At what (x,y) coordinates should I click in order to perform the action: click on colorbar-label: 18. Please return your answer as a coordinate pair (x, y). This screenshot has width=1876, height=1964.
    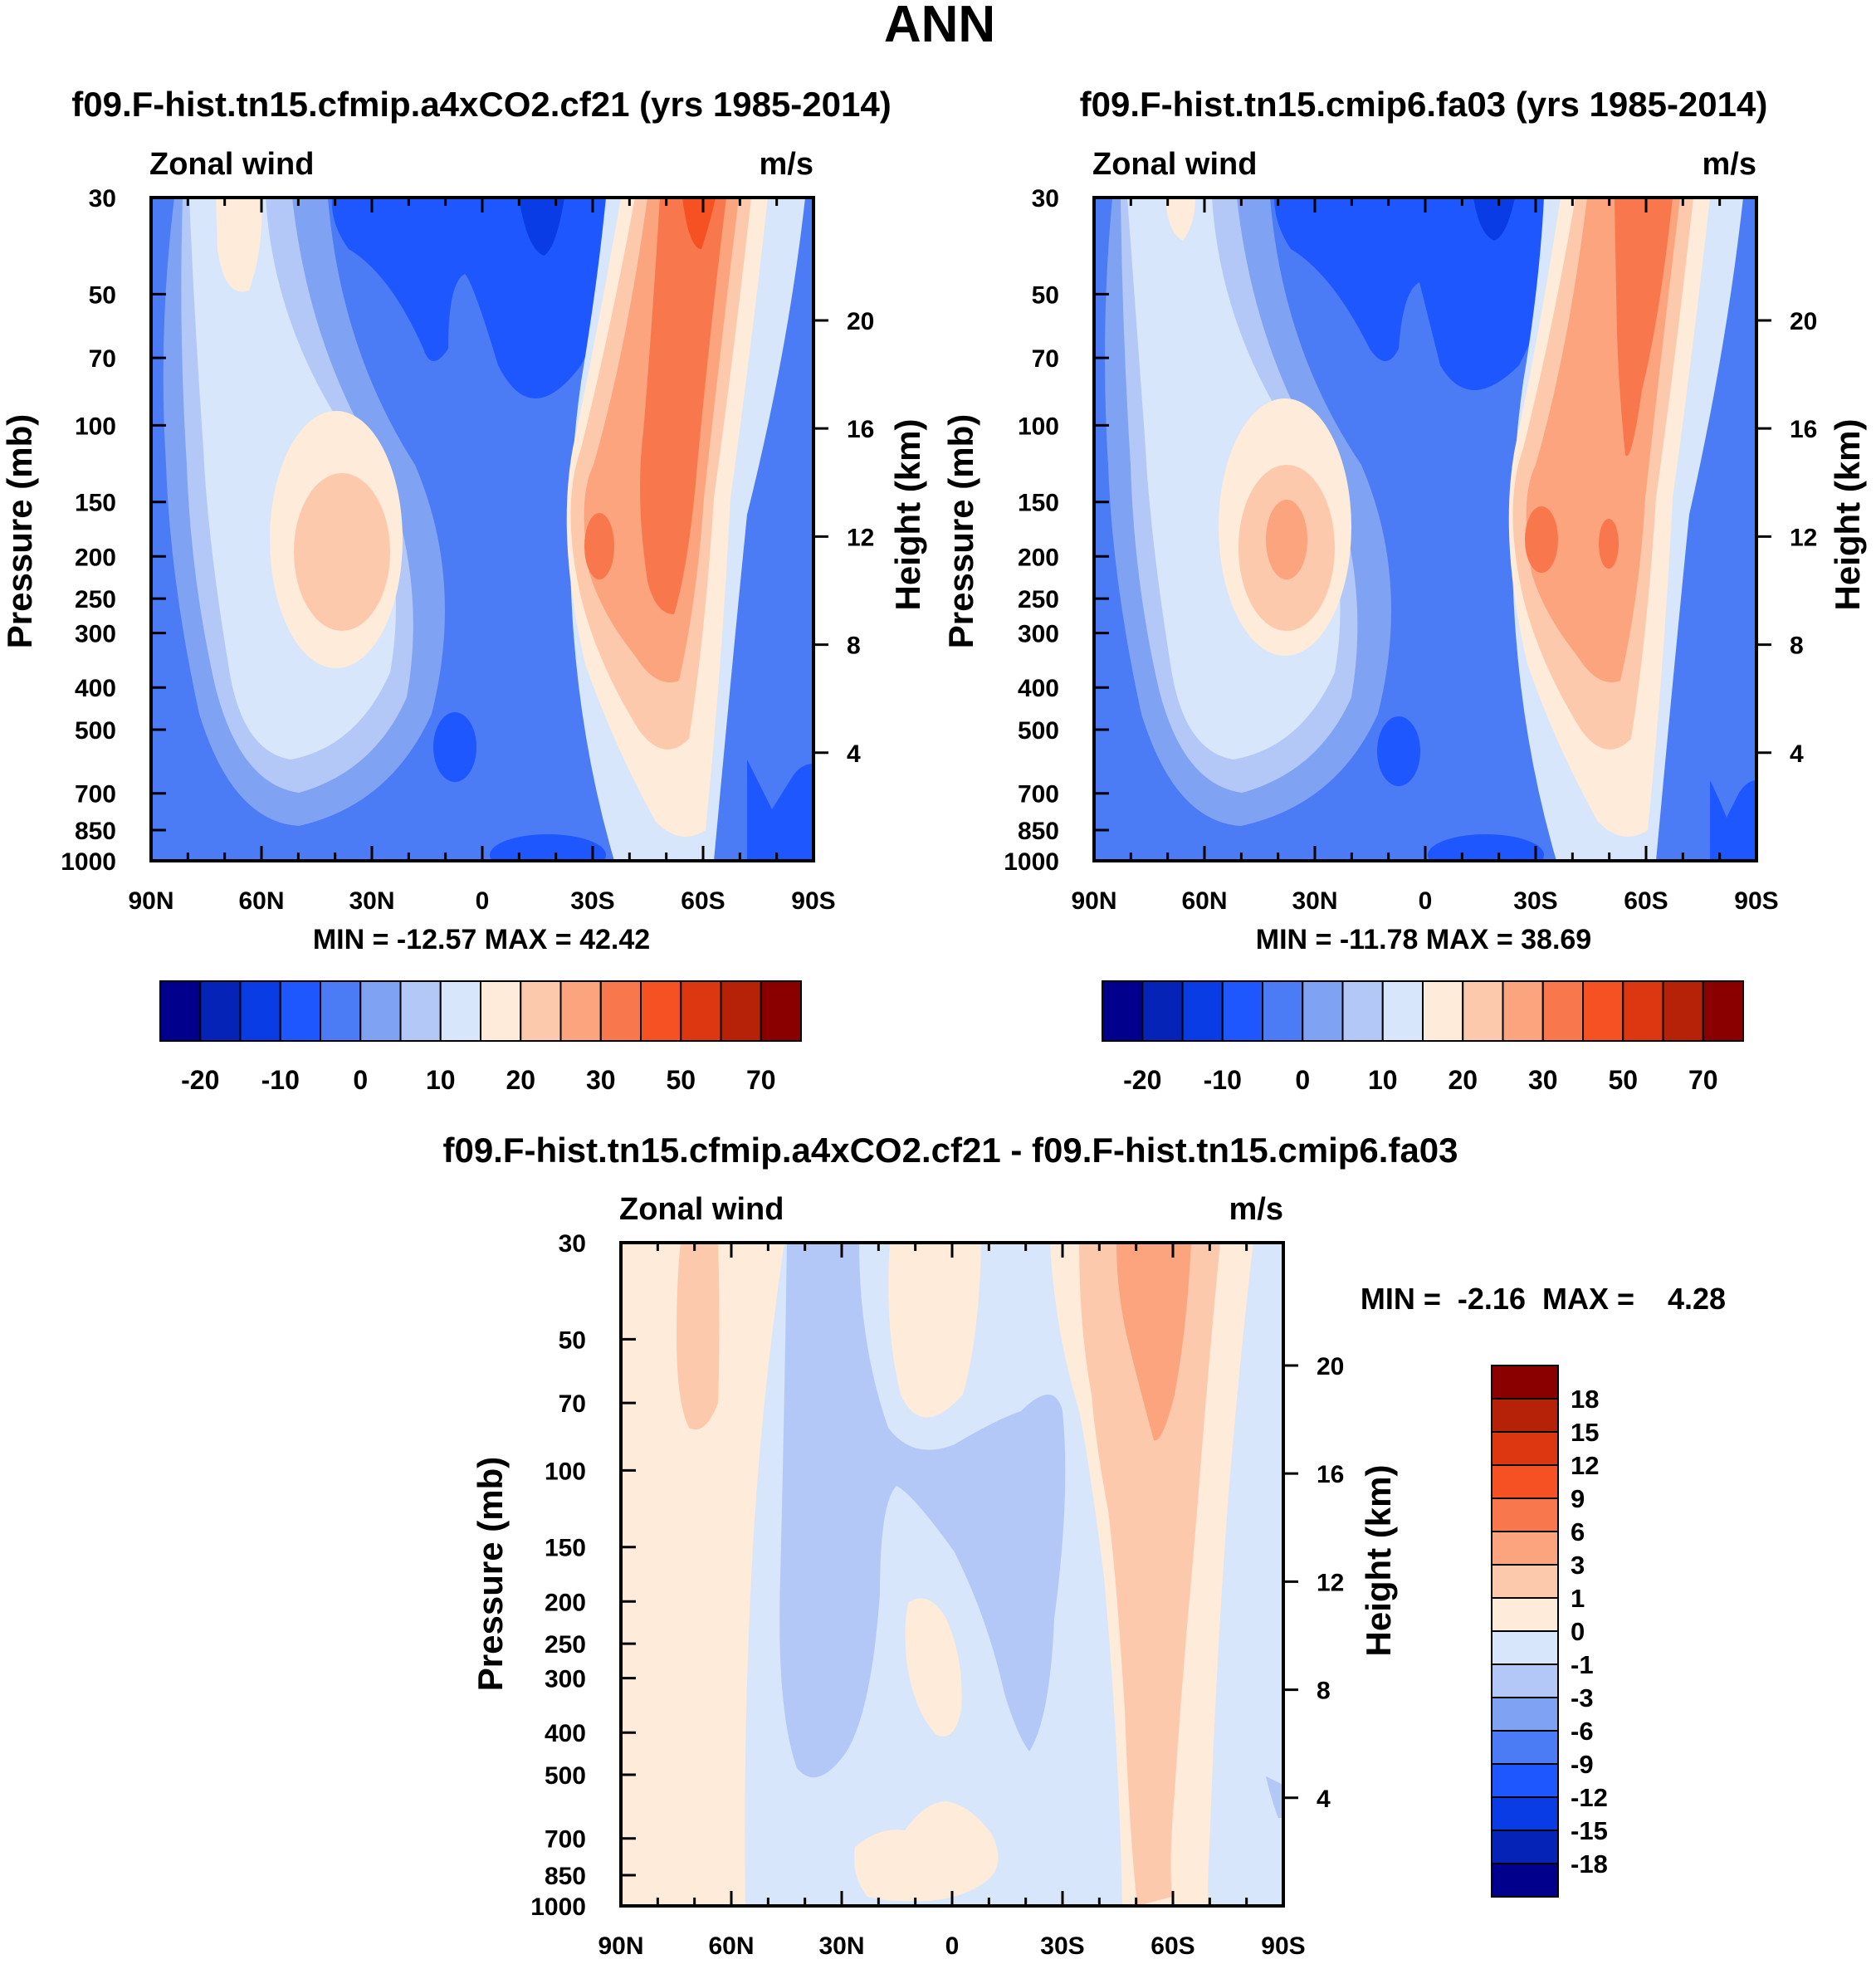
    Looking at the image, I should click on (1585, 1399).